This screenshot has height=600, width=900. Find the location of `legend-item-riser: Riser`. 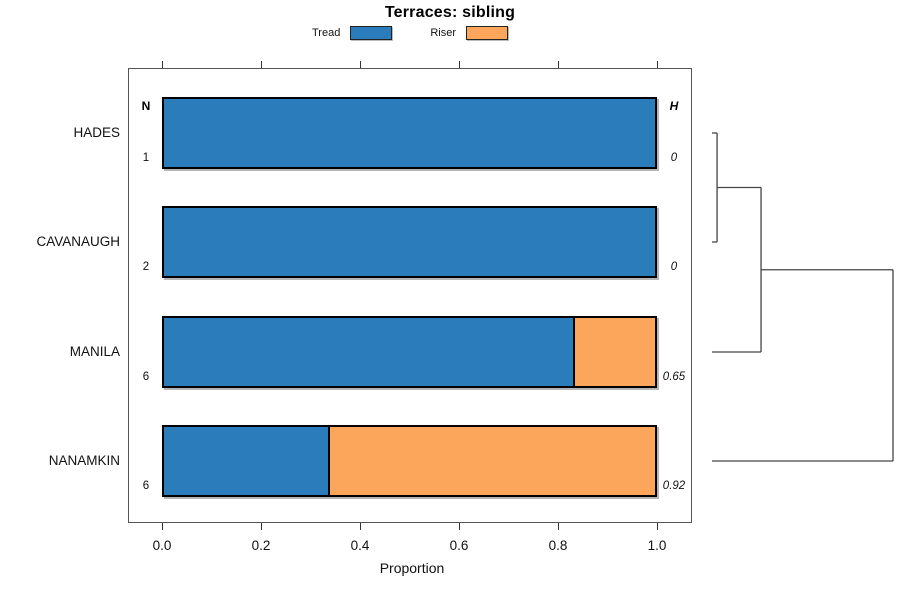

legend-item-riser: Riser is located at coordinates (469, 33).